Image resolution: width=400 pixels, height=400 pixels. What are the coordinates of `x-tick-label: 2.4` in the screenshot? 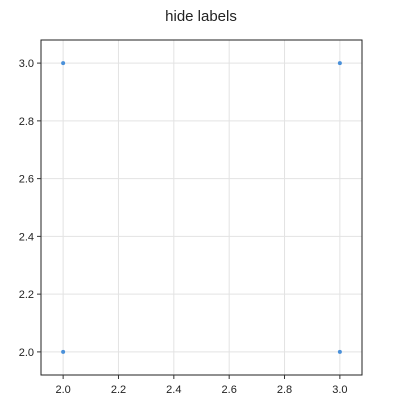 It's located at (173, 390).